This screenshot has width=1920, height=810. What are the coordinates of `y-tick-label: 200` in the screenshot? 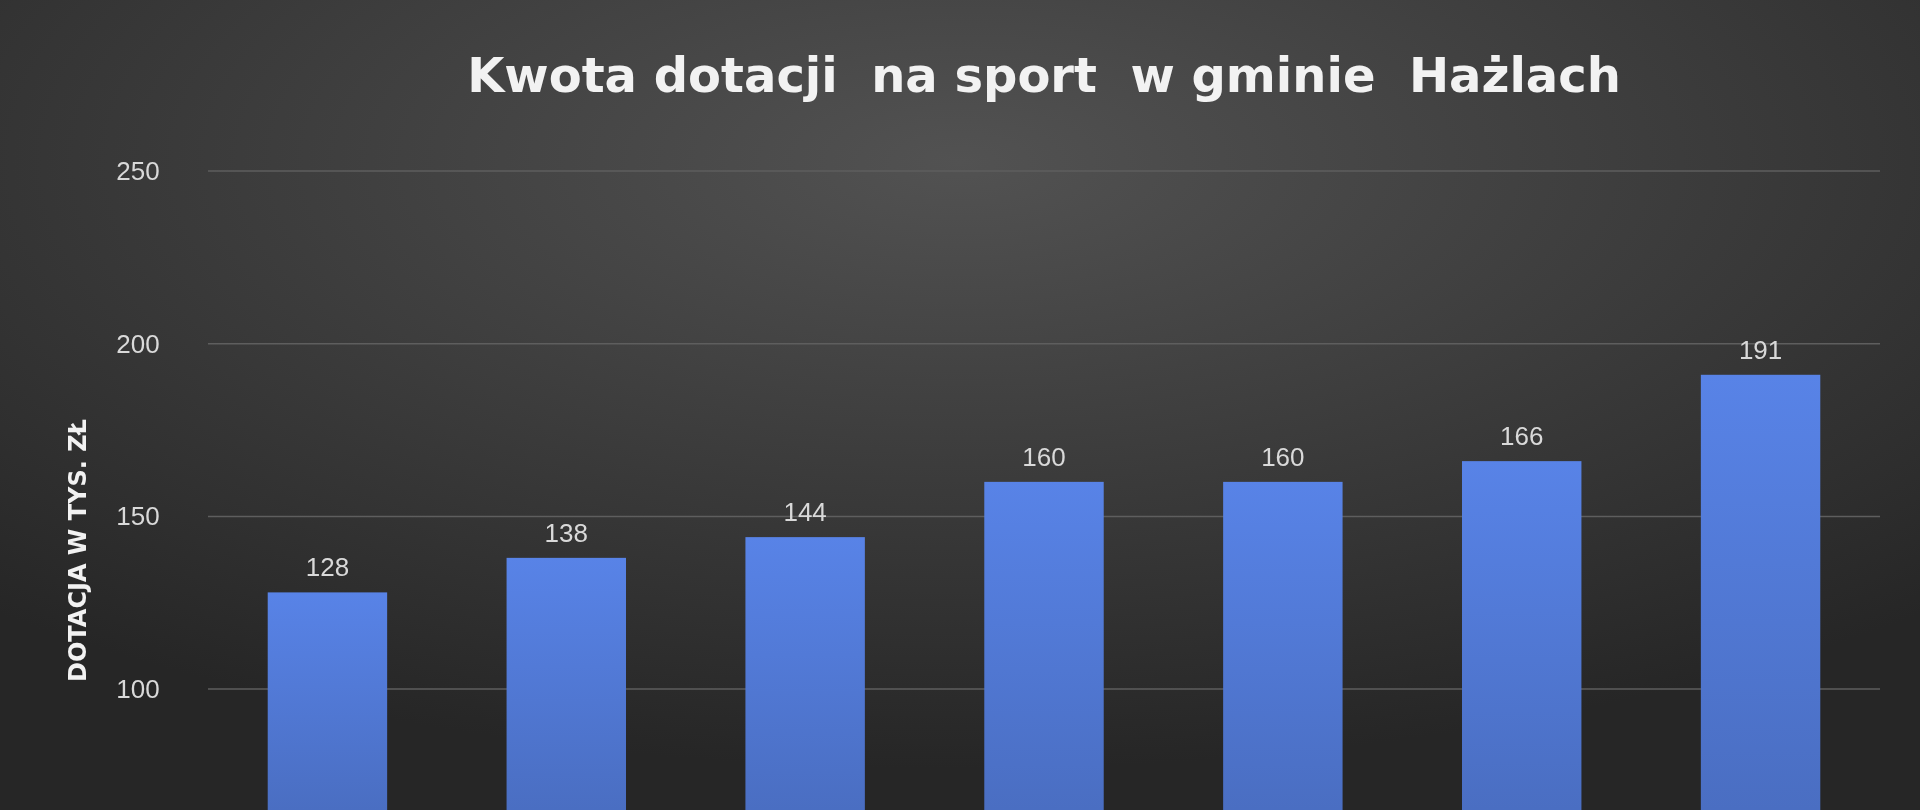 It's located at (138, 343).